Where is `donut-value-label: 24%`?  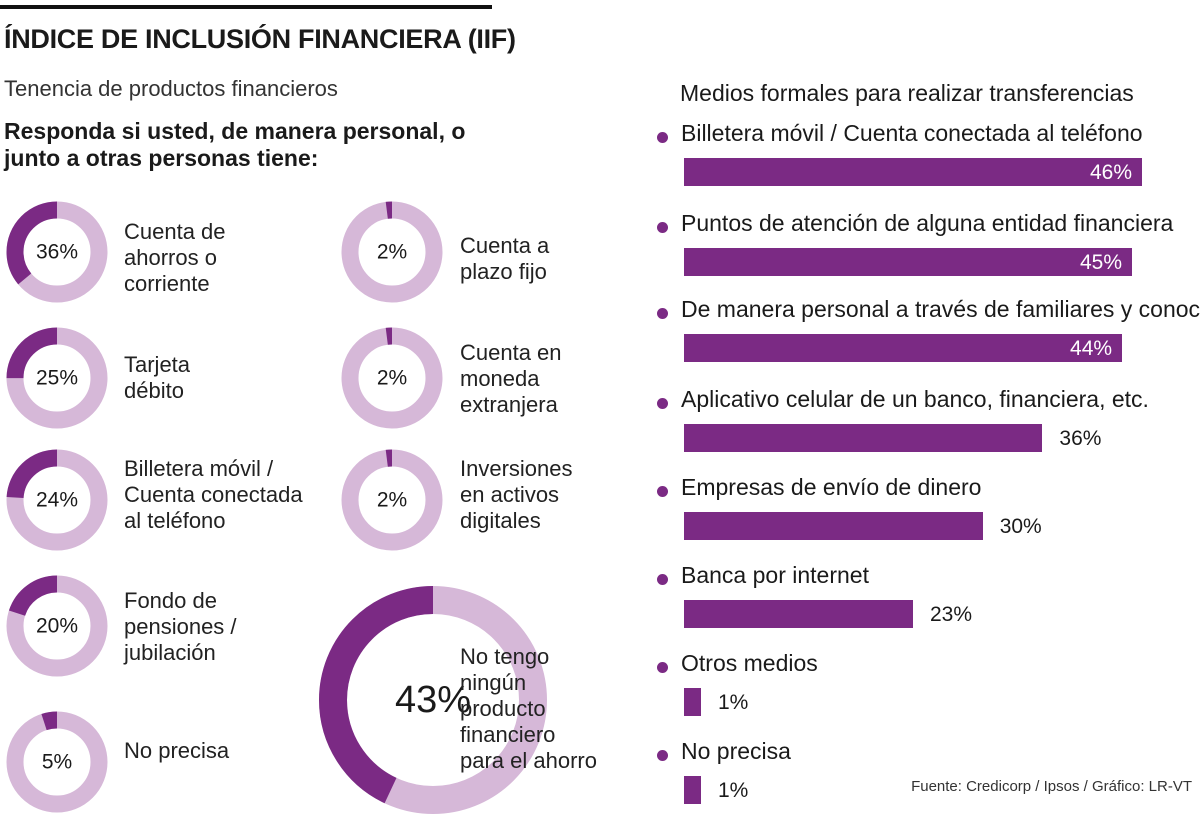 donut-value-label: 24% is located at coordinates (57, 500).